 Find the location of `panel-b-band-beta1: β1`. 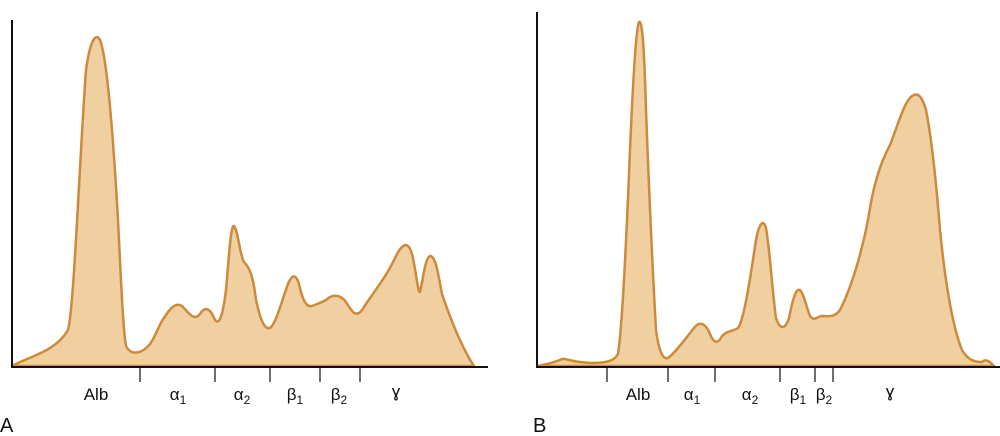

panel-b-band-beta1: β1 is located at coordinates (798, 396).